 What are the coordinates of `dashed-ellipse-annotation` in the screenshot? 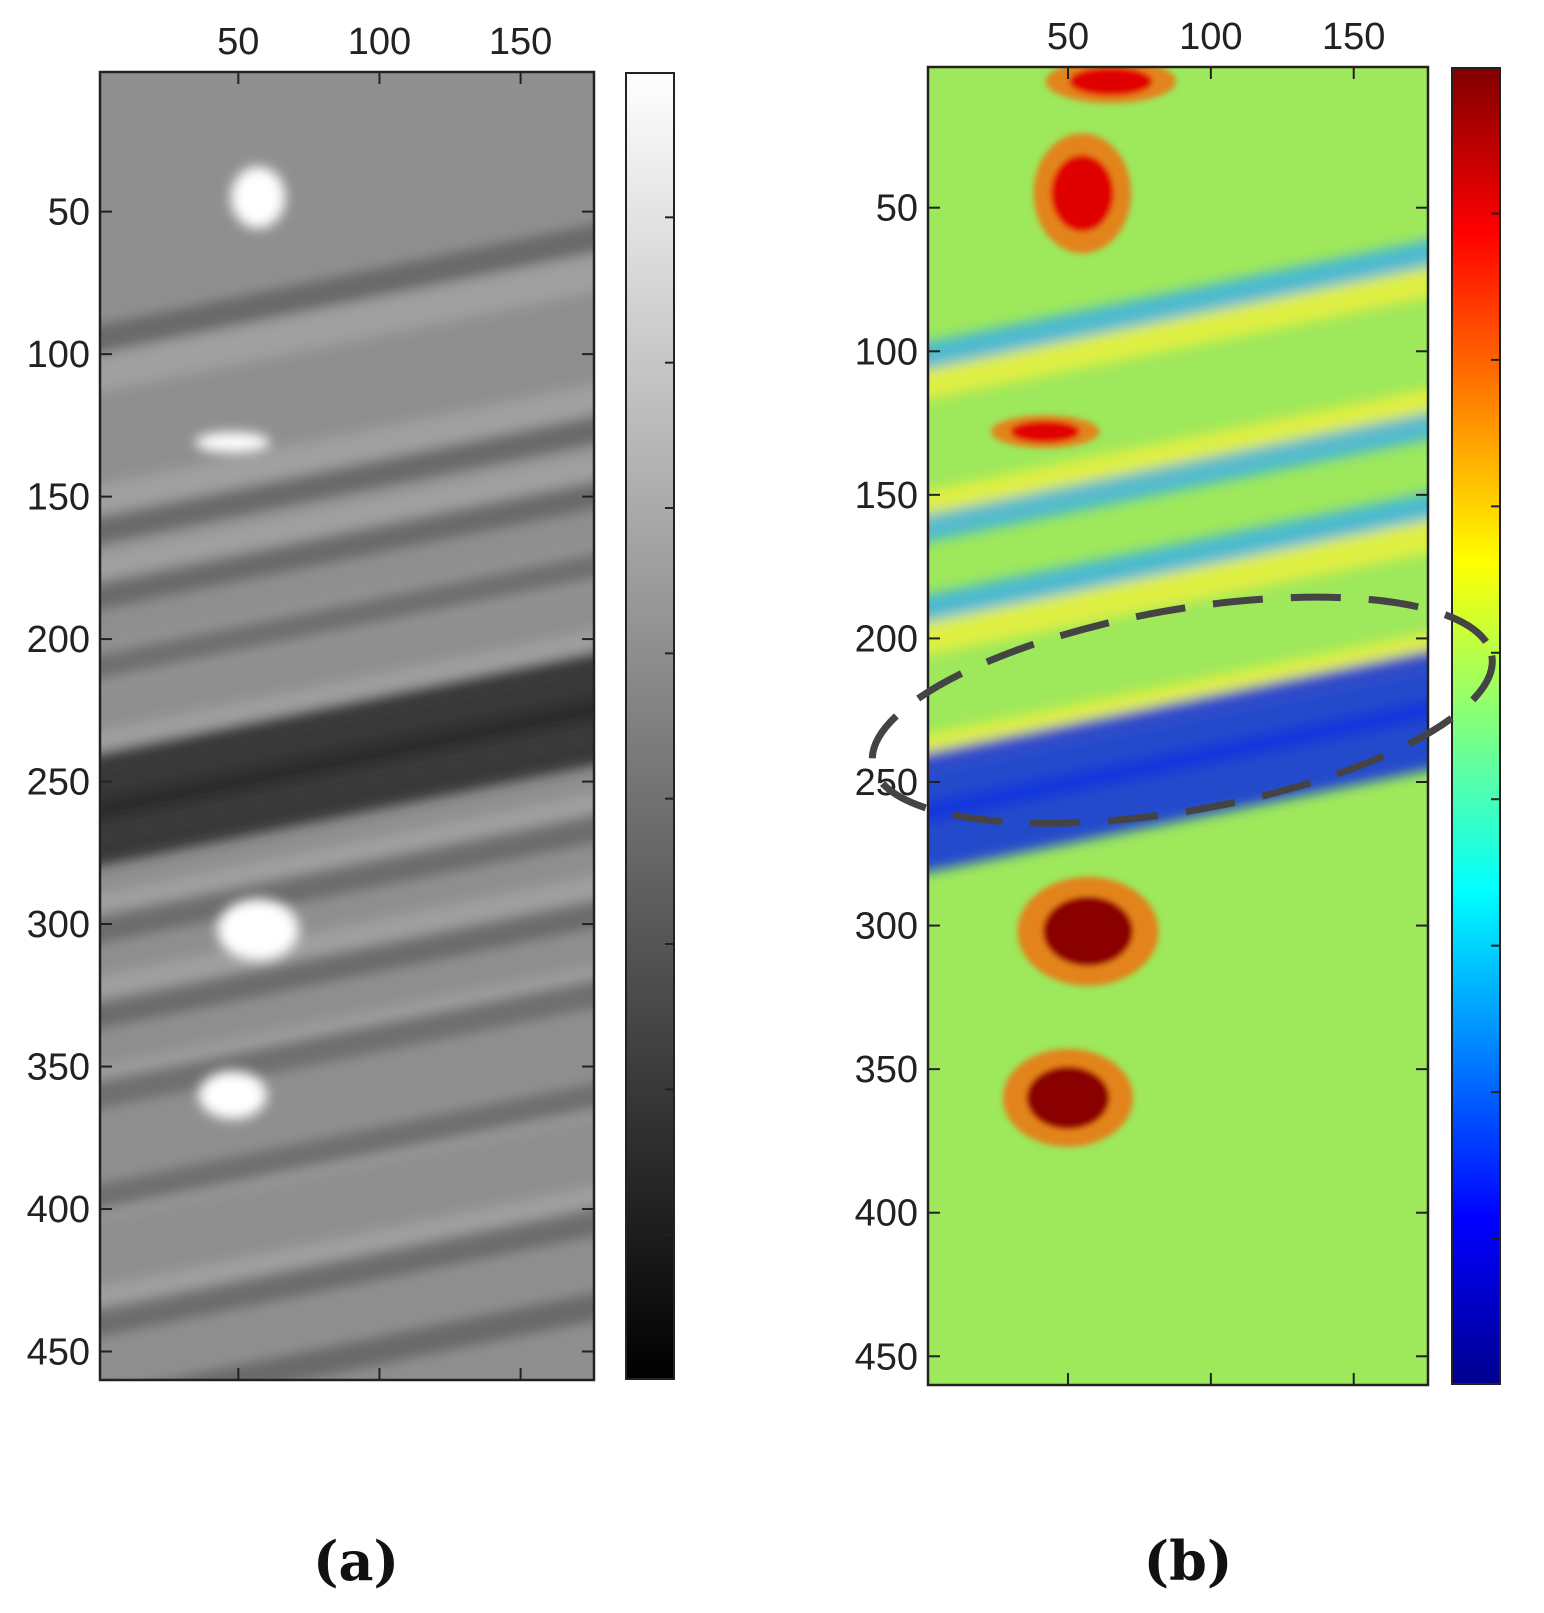 It's located at (1182, 710).